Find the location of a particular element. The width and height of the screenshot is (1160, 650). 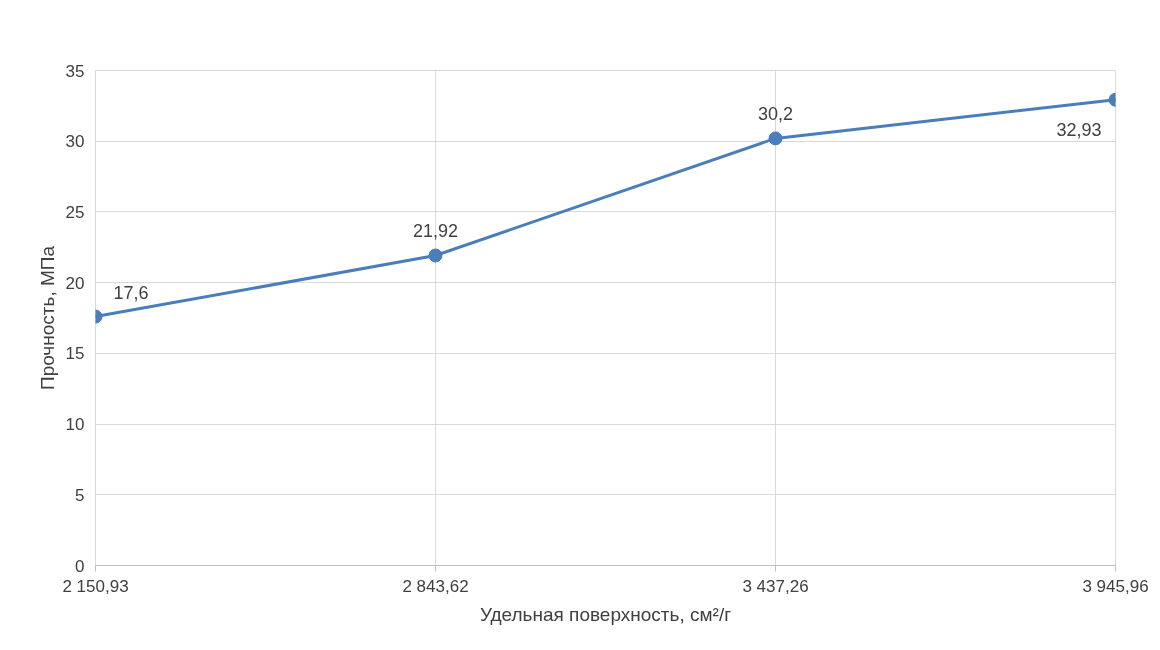

y-tick-label: 5 is located at coordinates (80, 495).